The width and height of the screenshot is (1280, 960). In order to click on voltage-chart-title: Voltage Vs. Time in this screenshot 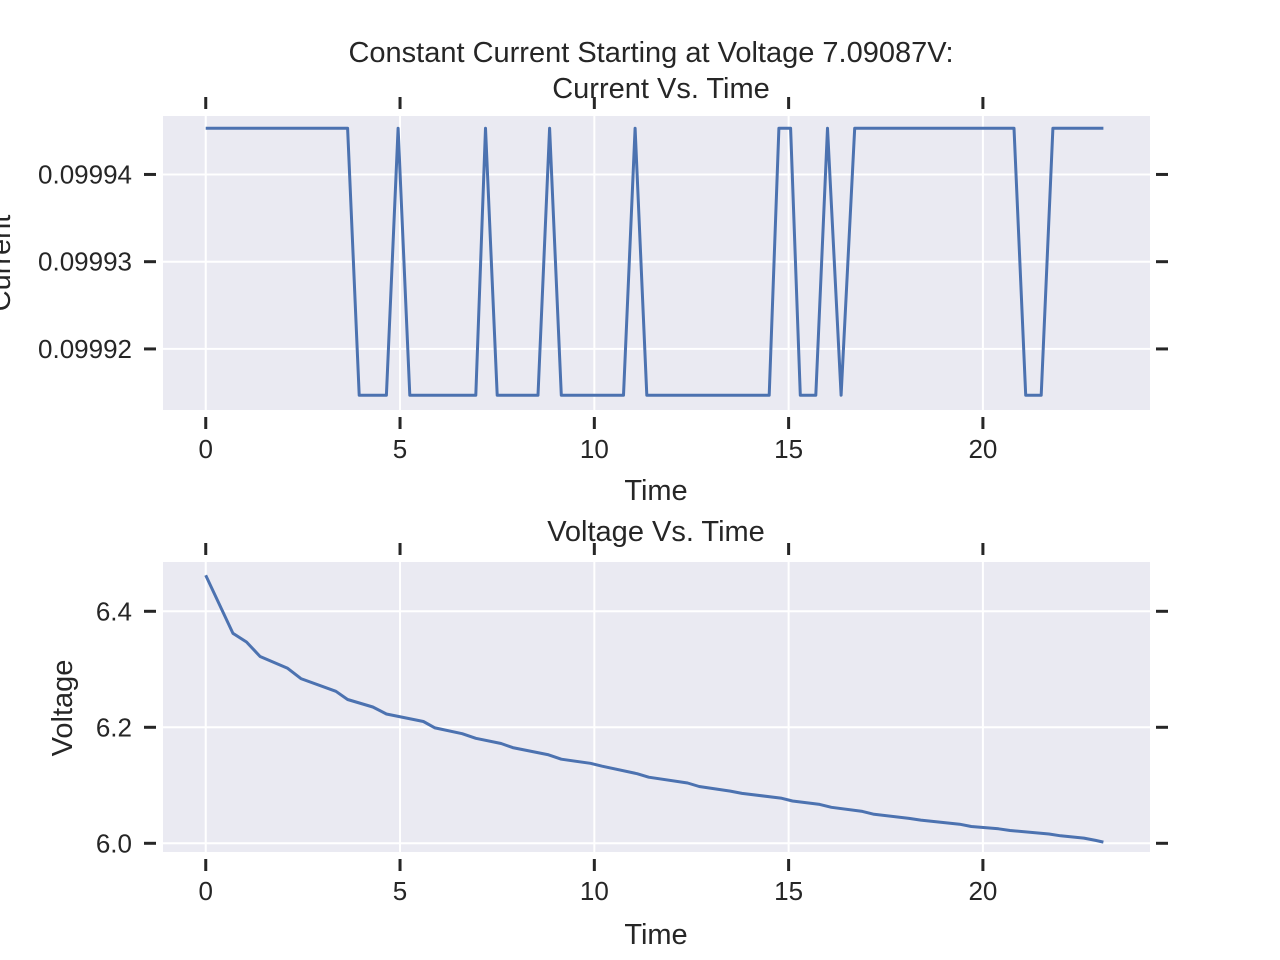, I will do `click(656, 532)`.